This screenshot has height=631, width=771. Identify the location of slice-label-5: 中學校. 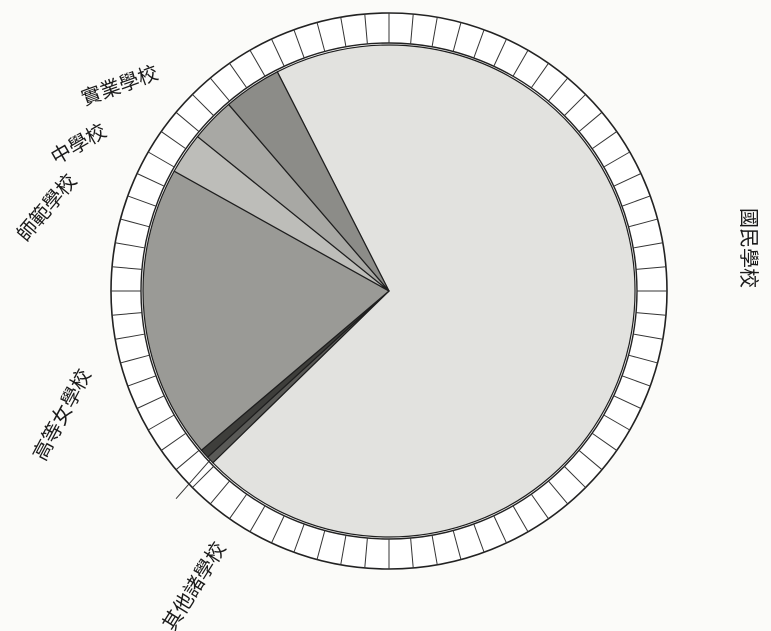
(79, 144).